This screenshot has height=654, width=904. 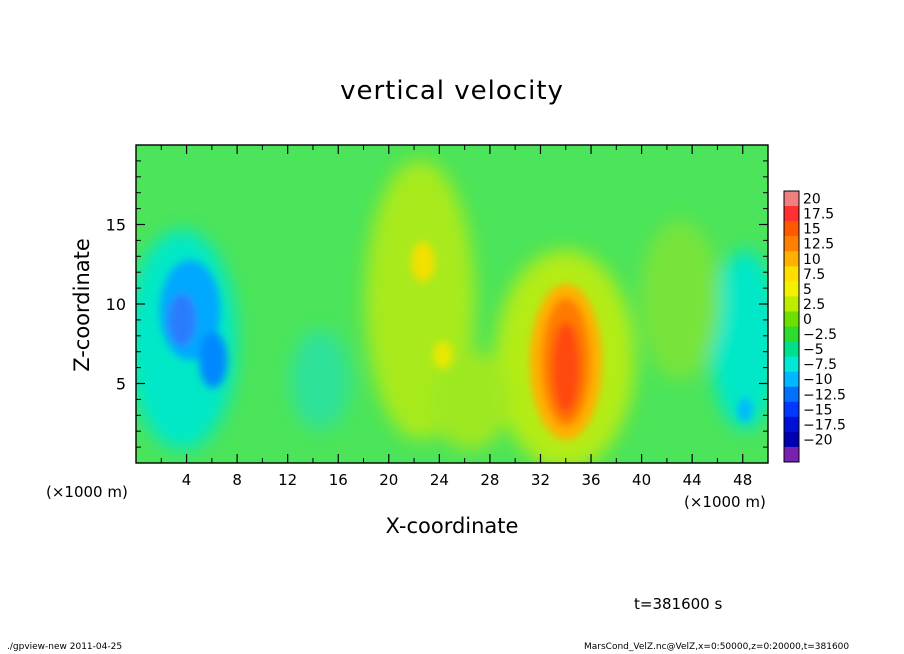 What do you see at coordinates (338, 480) in the screenshot?
I see `x-tick-label: 16` at bounding box center [338, 480].